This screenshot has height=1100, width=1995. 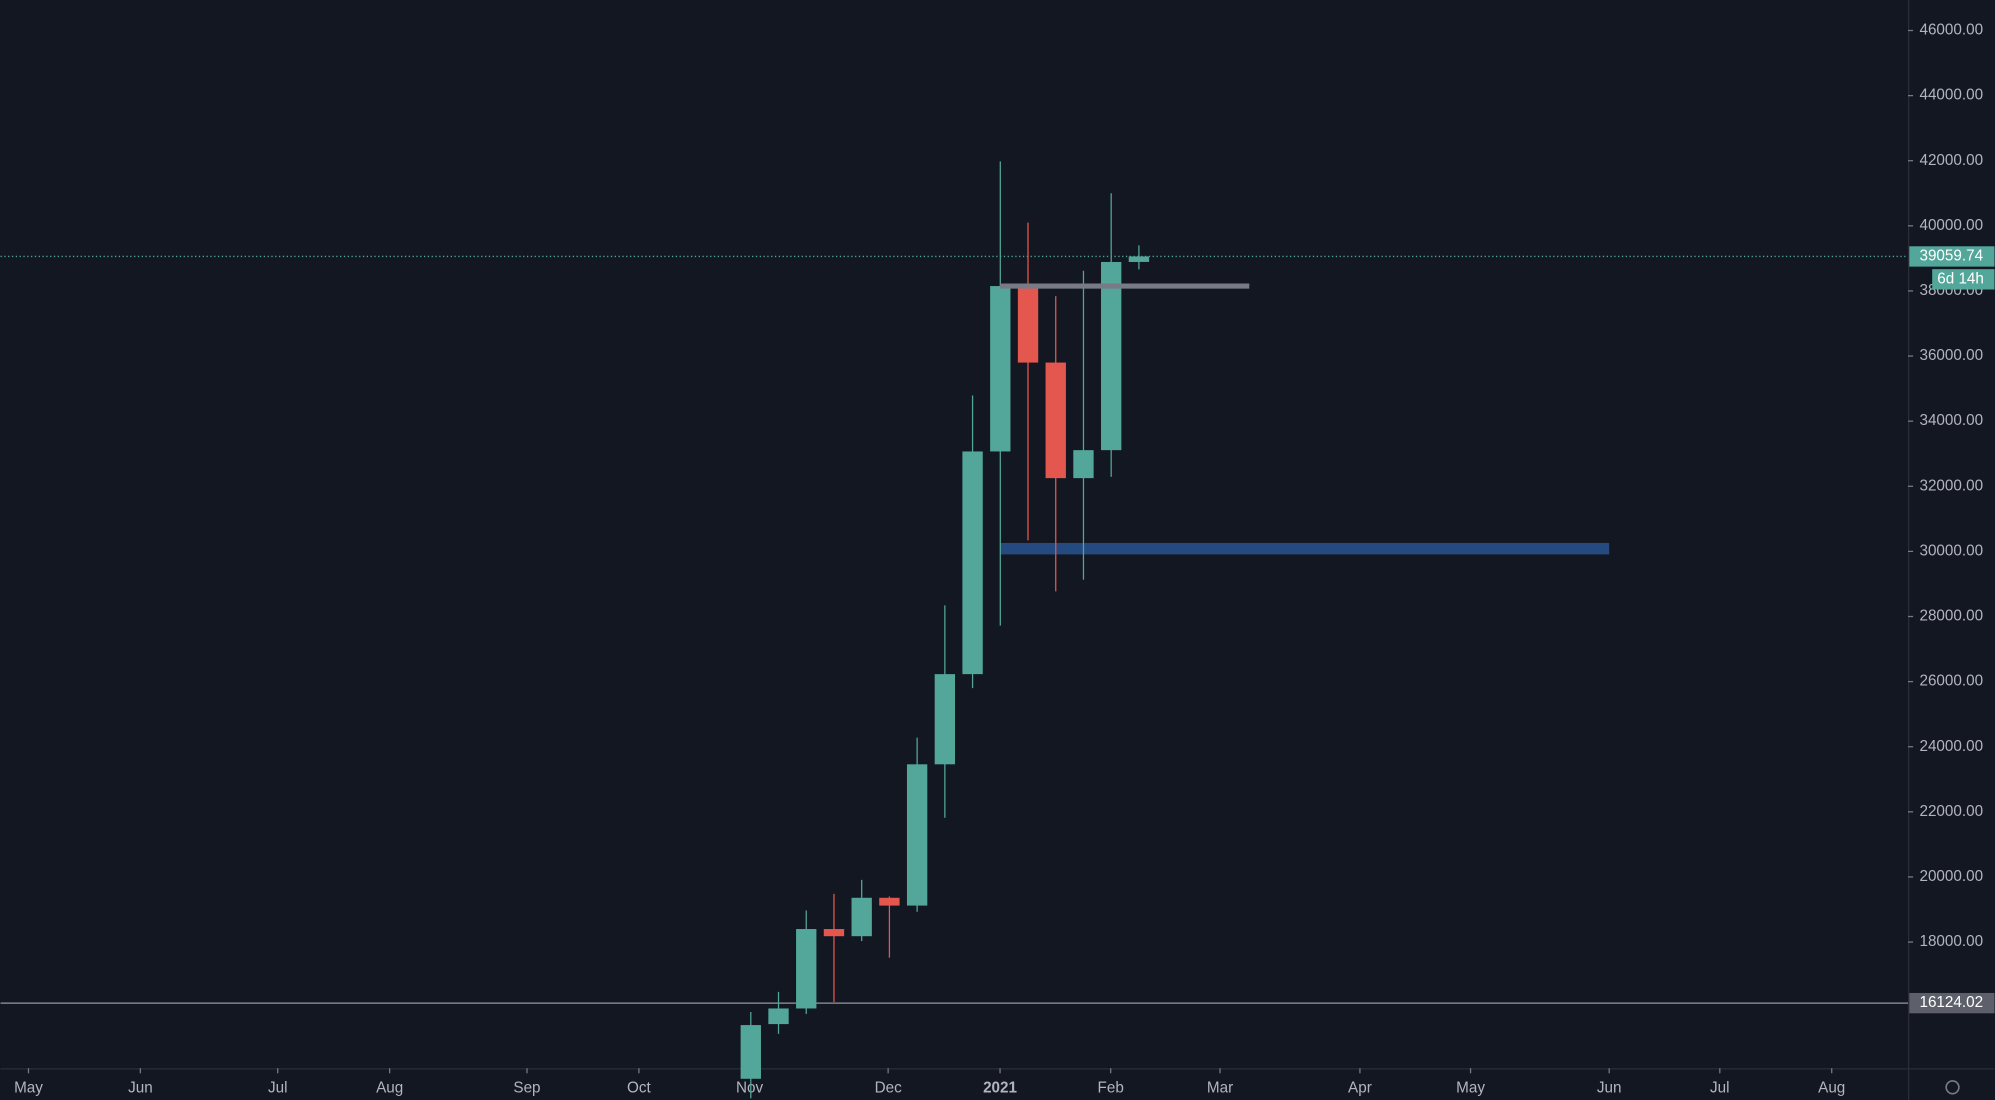 I want to click on y-tick-label: 28000.00, so click(x=1951, y=616).